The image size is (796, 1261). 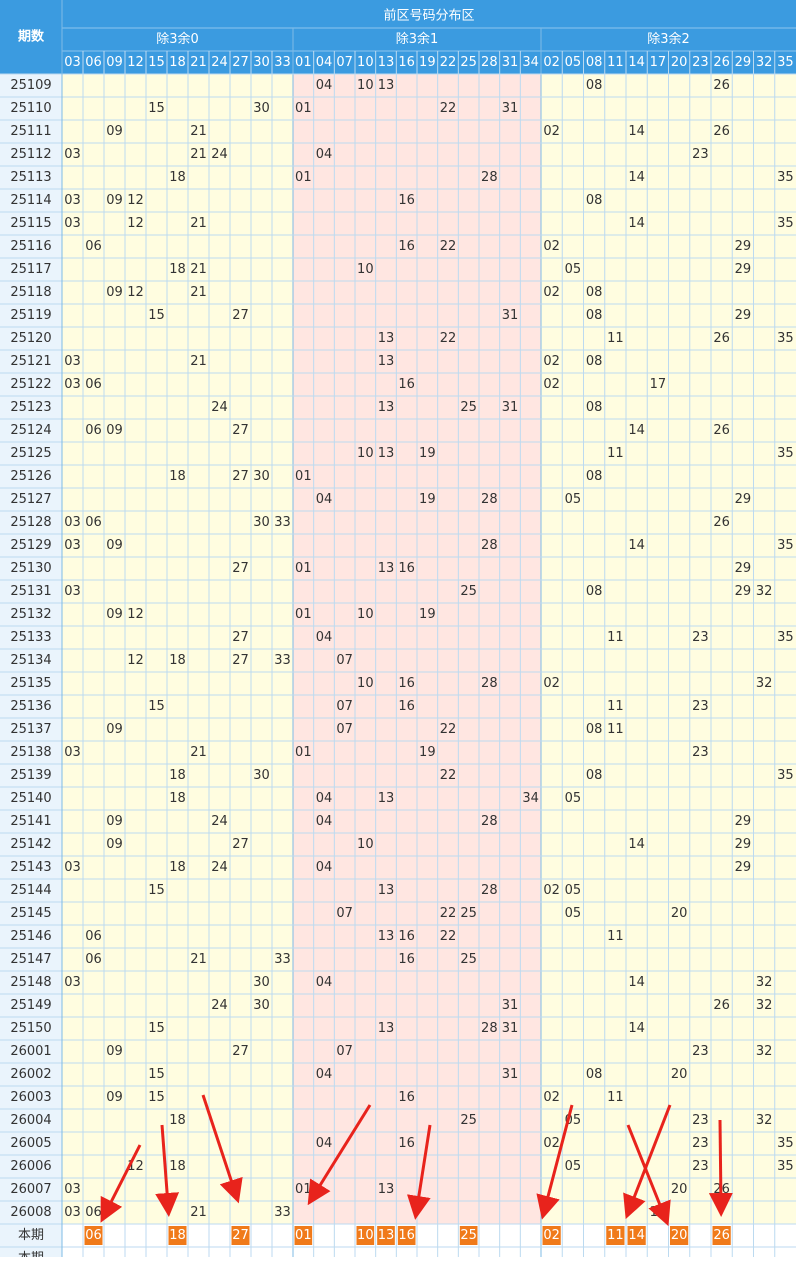 I want to click on selected-number: 26, so click(x=721, y=1235).